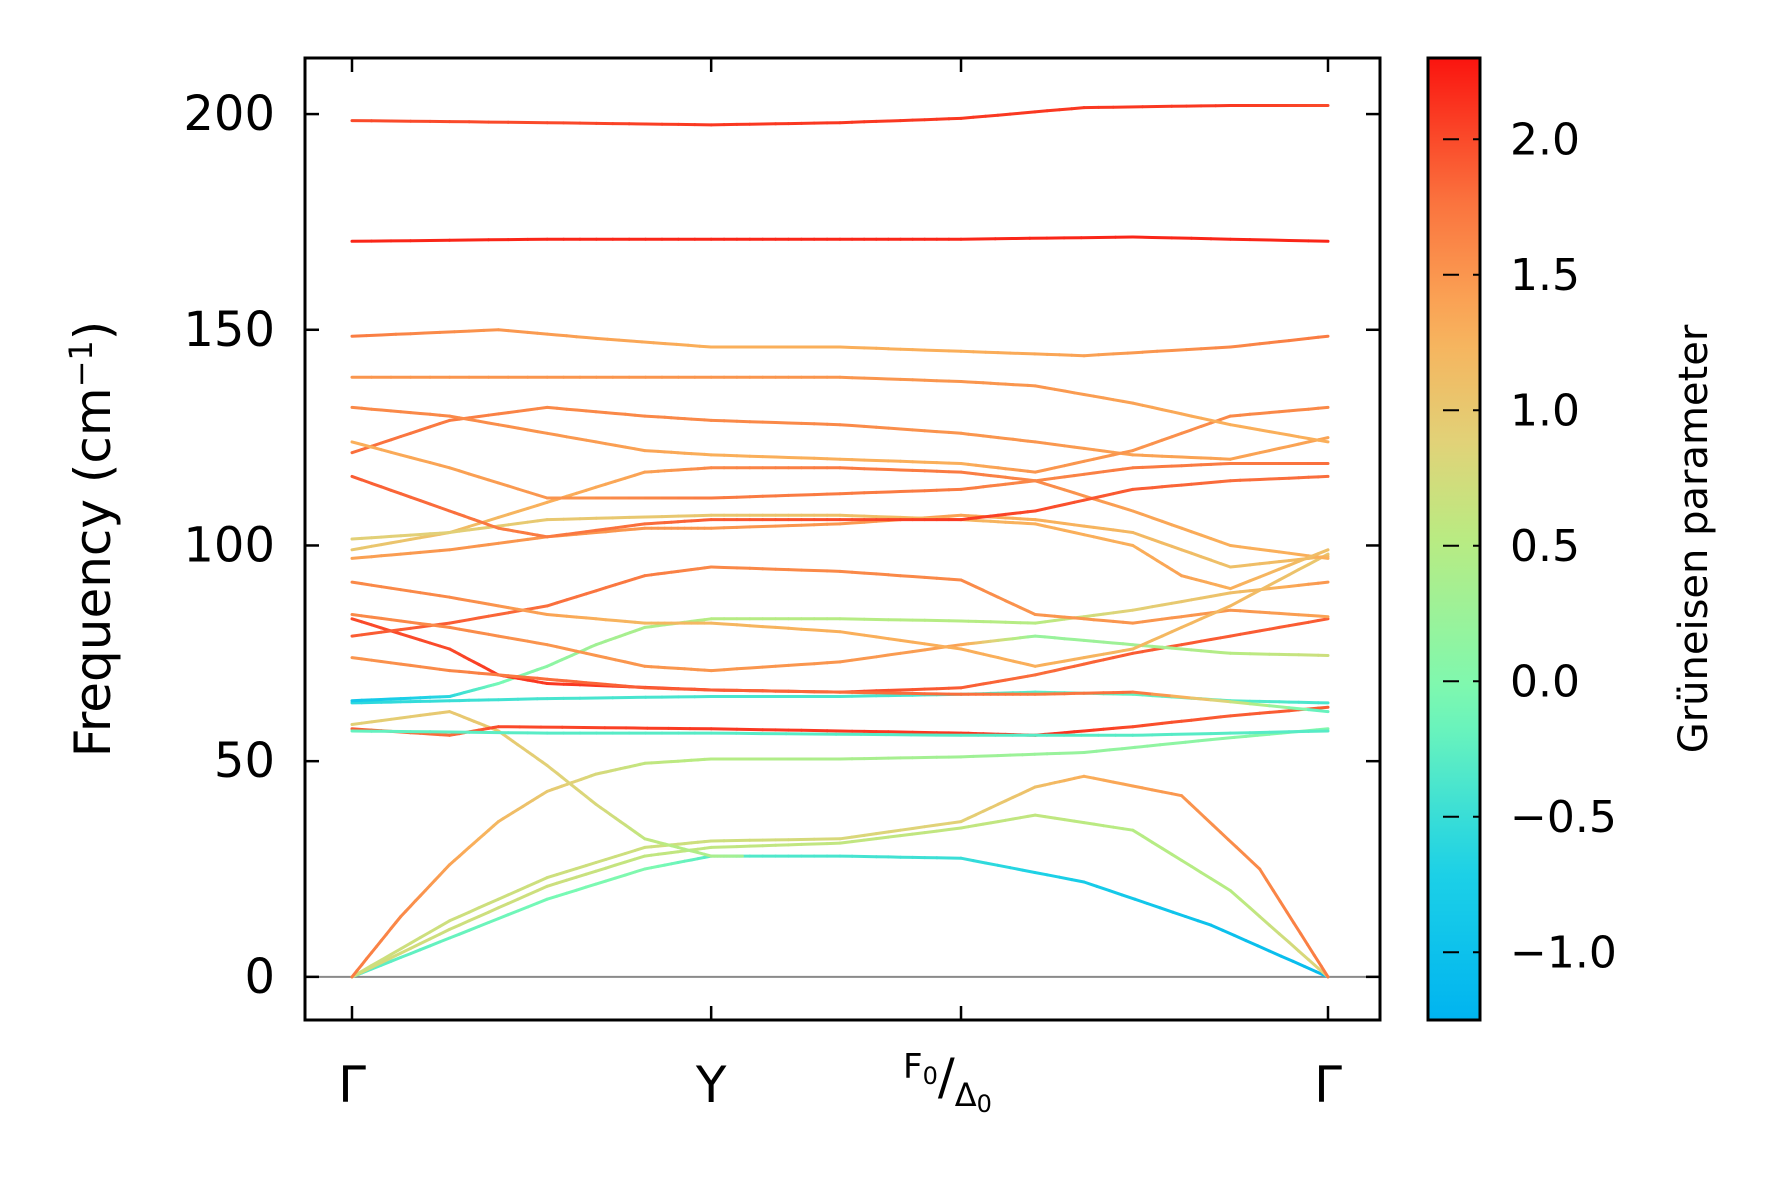 The height and width of the screenshot is (1177, 1775). I want to click on colorbar-tick-label: −1.0, so click(1563, 952).